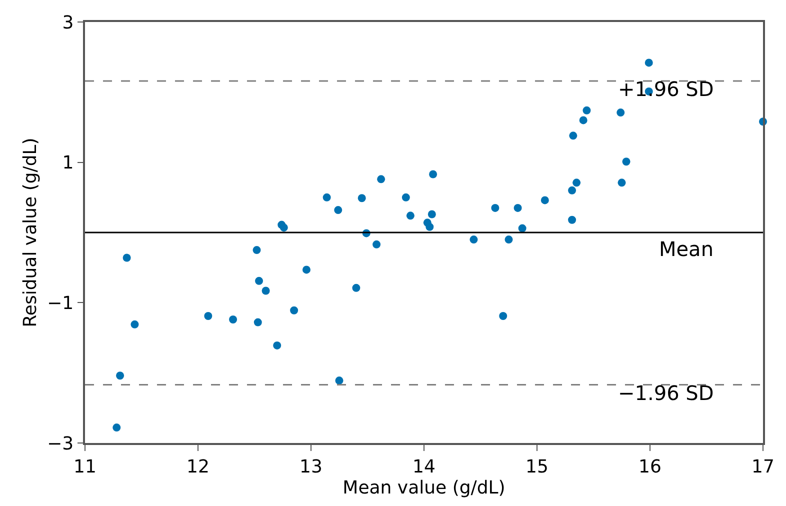 Image resolution: width=786 pixels, height=506 pixels. I want to click on x-tick-label: 16, so click(650, 467).